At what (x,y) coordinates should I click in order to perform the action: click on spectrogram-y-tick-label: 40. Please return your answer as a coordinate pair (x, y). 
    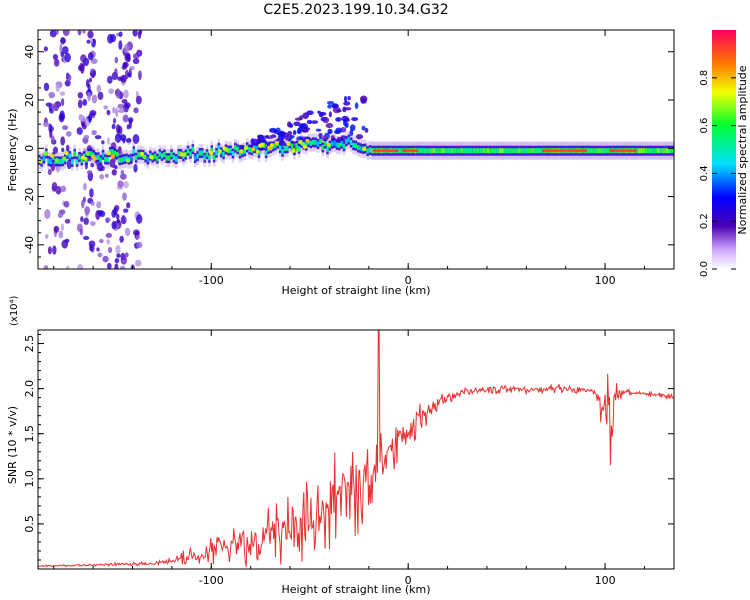
    Looking at the image, I should click on (29, 52).